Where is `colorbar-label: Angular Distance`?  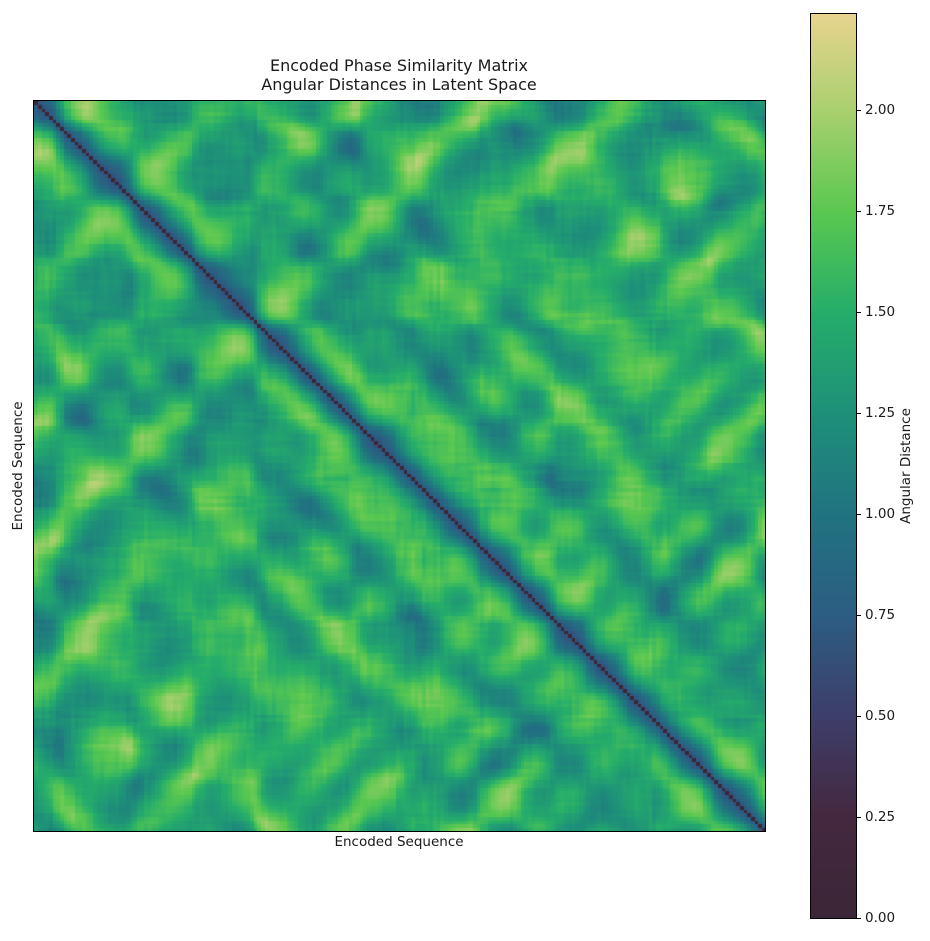 colorbar-label: Angular Distance is located at coordinates (906, 466).